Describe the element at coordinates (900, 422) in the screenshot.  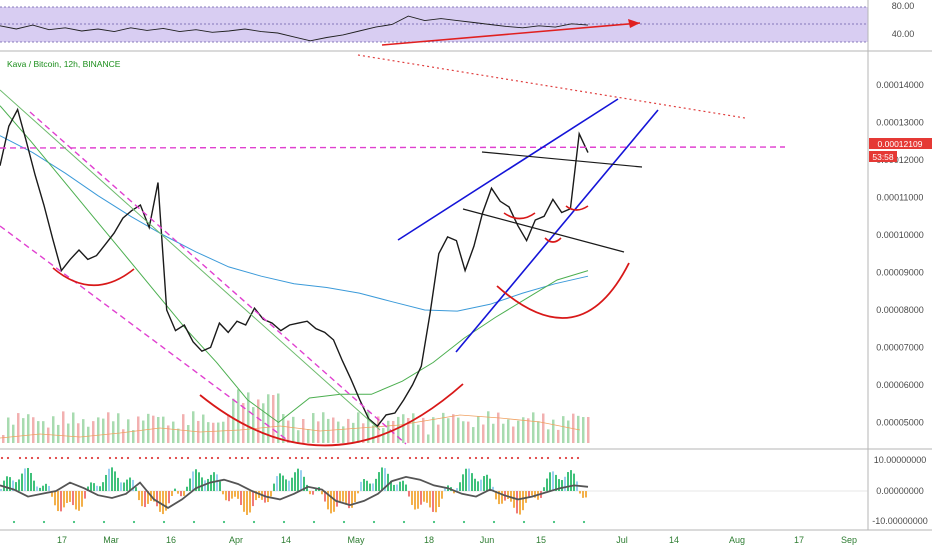
I see `price-tick-label: 0.00005000` at that location.